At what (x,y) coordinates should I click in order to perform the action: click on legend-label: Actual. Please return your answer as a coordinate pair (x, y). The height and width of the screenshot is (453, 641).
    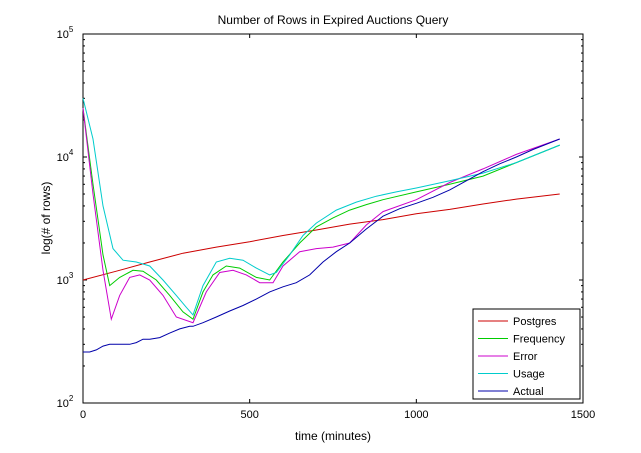
    Looking at the image, I should click on (528, 392).